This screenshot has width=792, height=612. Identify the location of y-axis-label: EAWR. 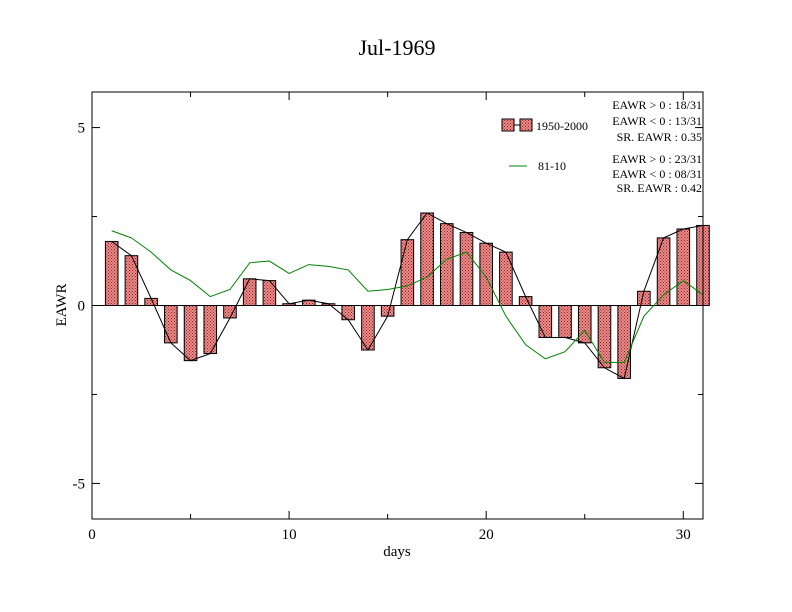
(62, 305).